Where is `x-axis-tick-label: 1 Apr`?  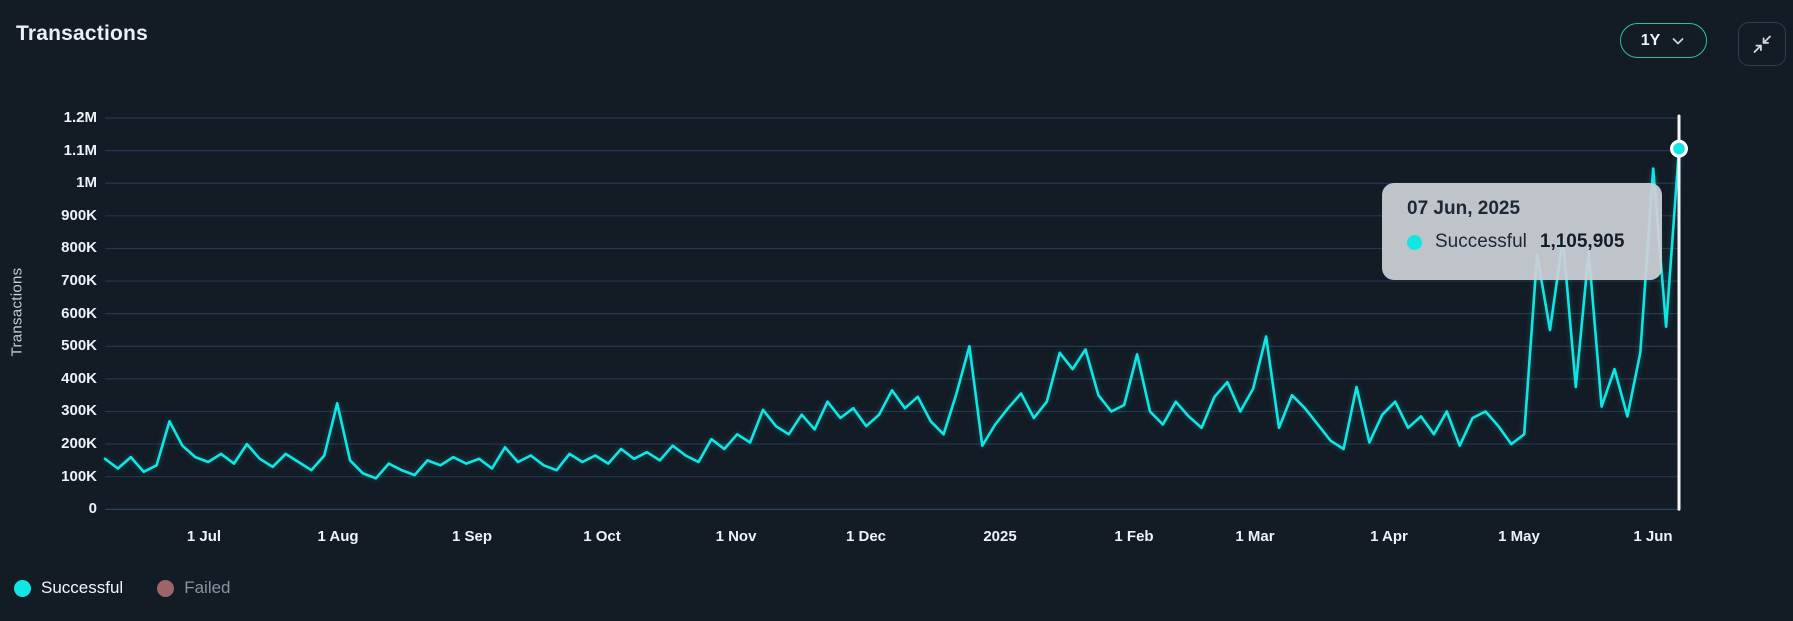
x-axis-tick-label: 1 Apr is located at coordinates (1389, 536).